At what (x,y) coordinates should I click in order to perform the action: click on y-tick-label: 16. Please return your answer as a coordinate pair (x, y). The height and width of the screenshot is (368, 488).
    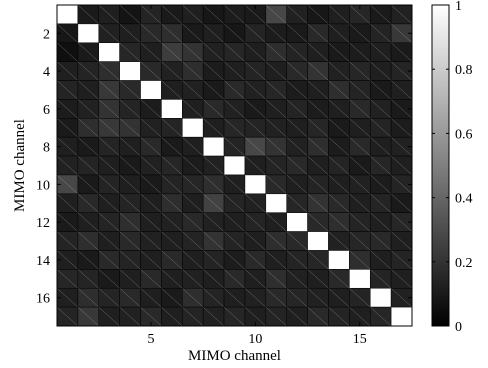
    Looking at the image, I should click on (43, 299).